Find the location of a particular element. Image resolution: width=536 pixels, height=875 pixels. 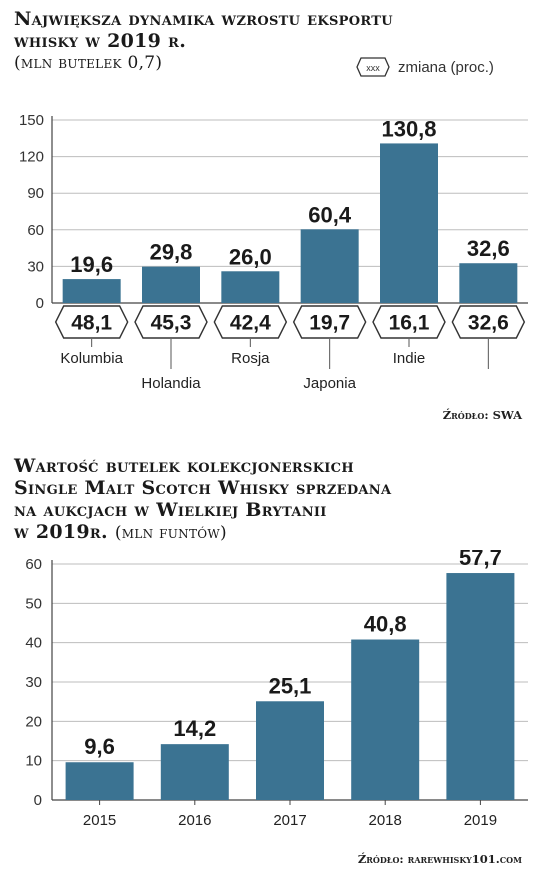

change-label: 32,6 is located at coordinates (488, 323).